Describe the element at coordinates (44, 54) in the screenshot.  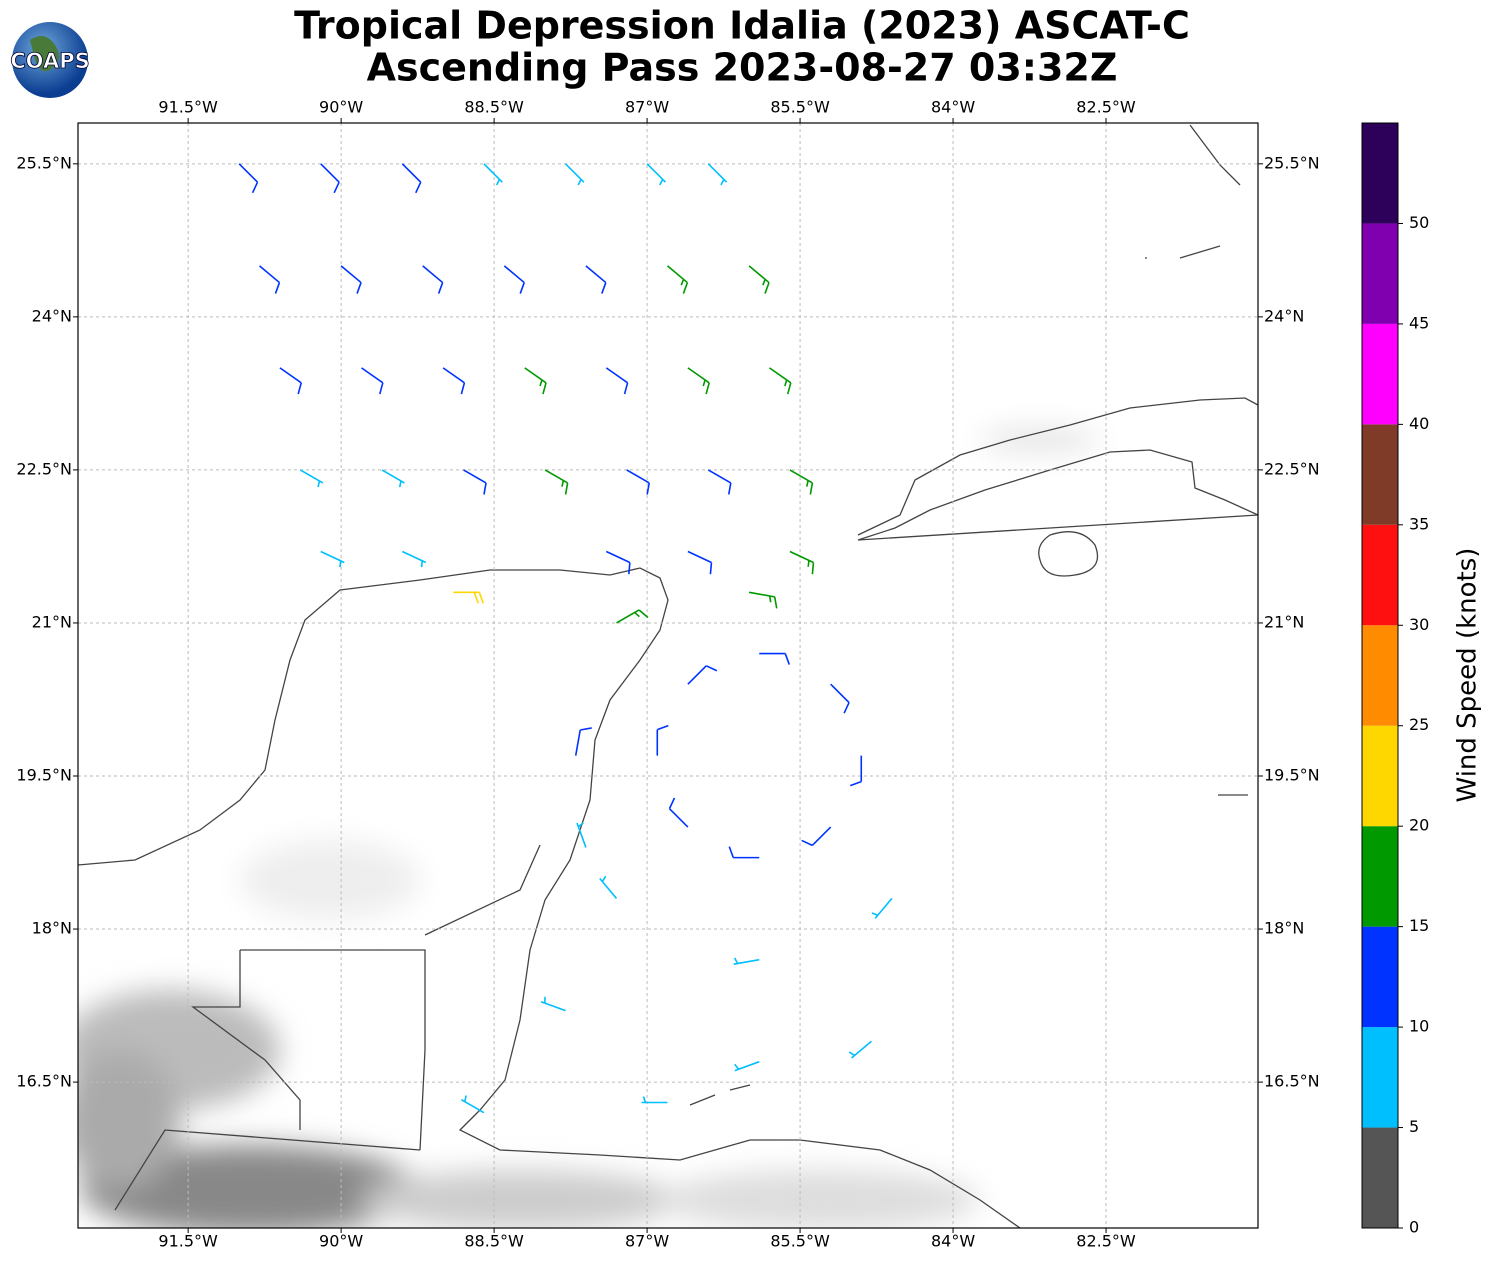
I see `logo-land` at that location.